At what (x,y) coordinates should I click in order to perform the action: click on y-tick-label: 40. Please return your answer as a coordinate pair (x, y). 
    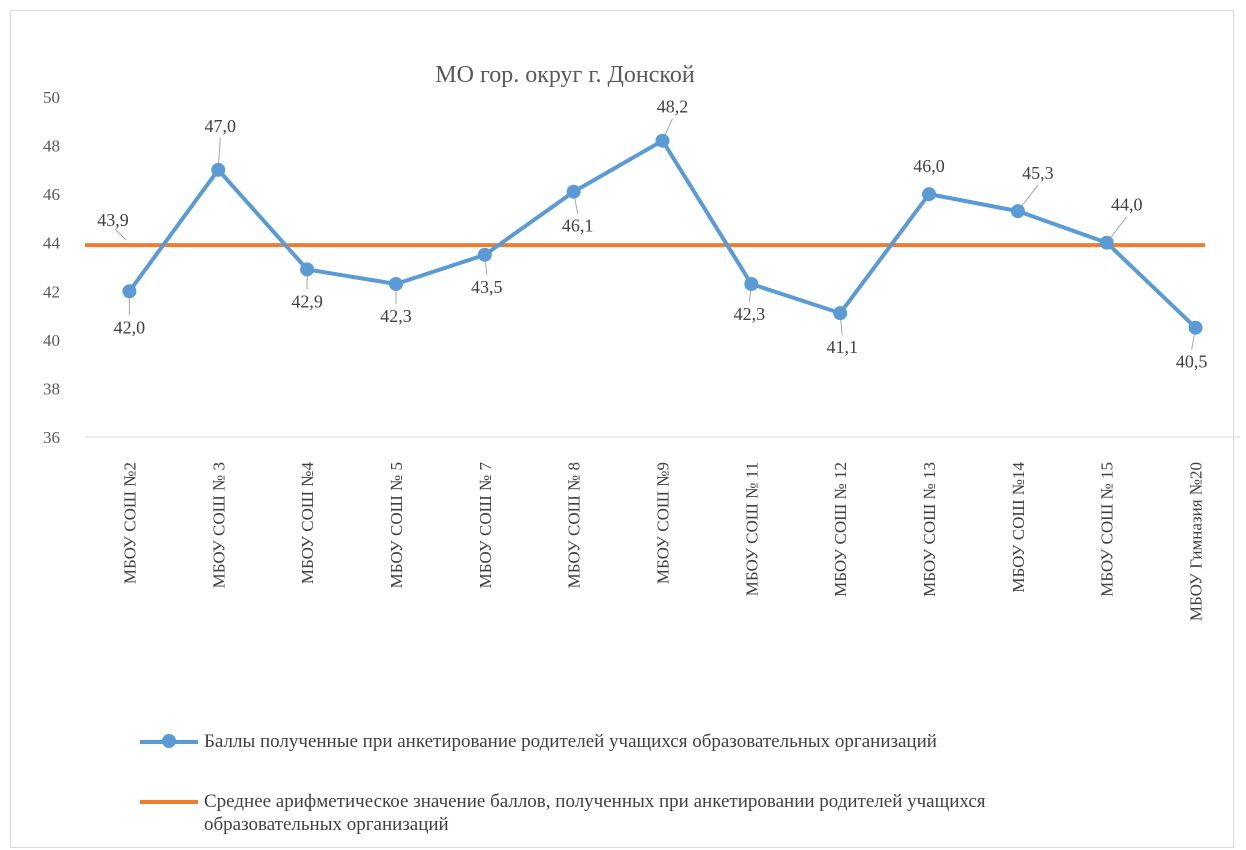
    Looking at the image, I should click on (51, 340).